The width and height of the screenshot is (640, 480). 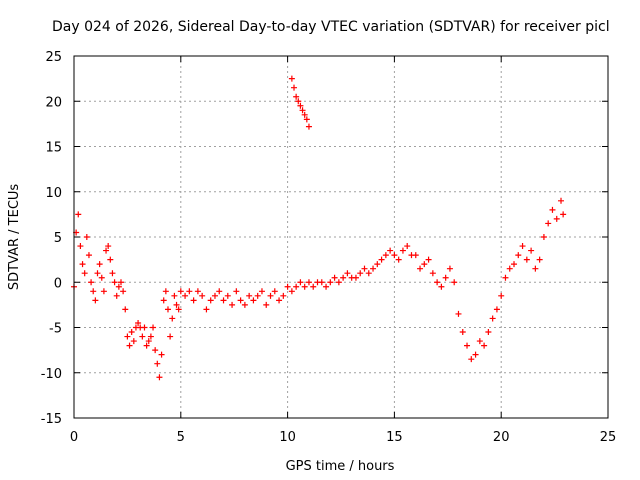 I want to click on x-tick-label: 10, so click(x=287, y=437).